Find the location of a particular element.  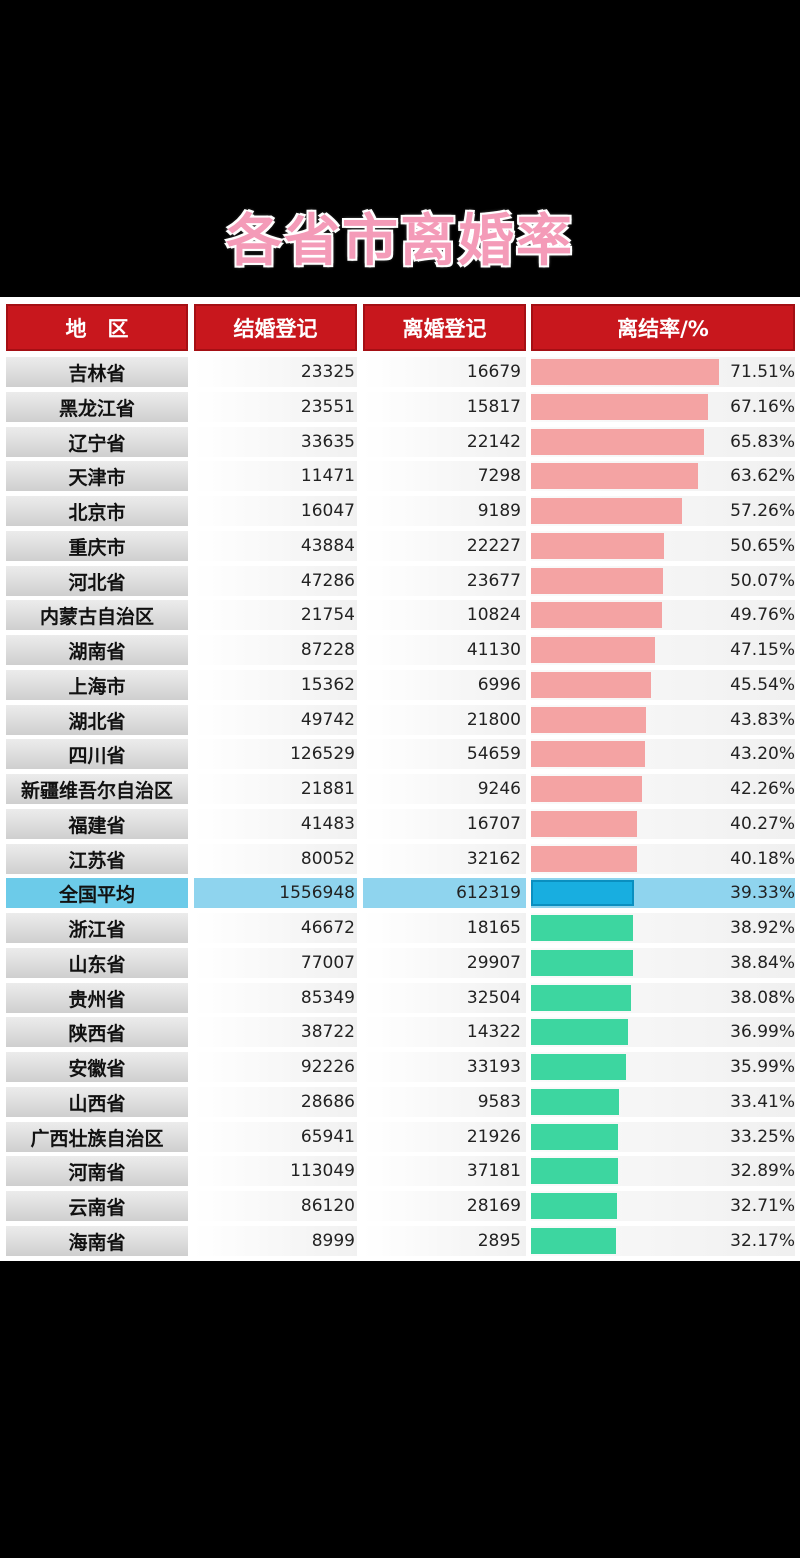

rate-cell: 32.71% is located at coordinates (663, 1206).